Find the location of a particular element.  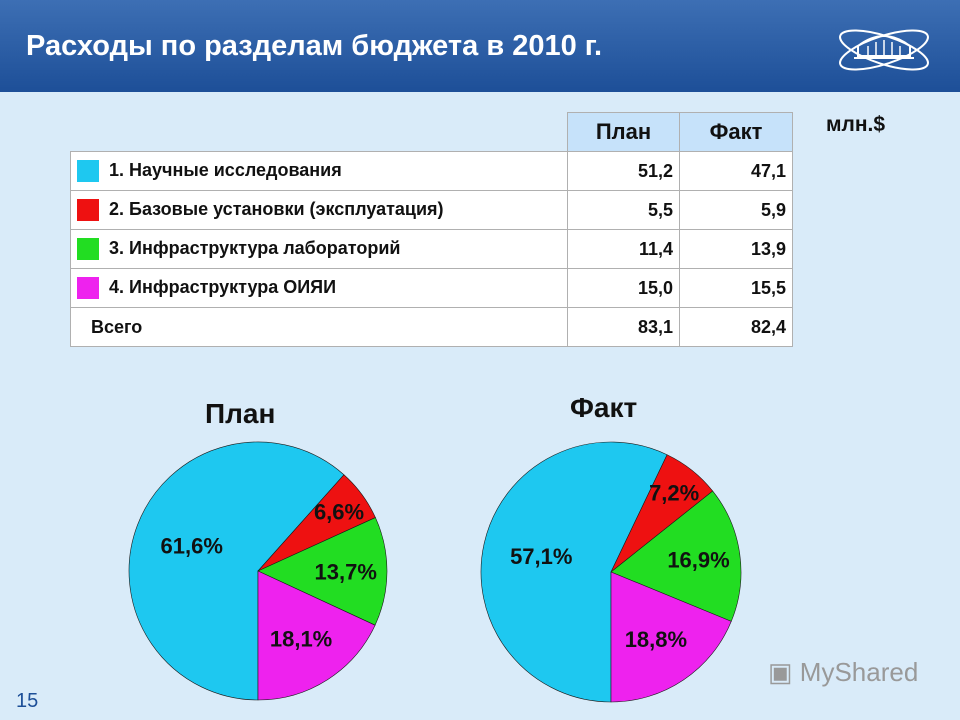

fact-value: 5,9 is located at coordinates (736, 210).